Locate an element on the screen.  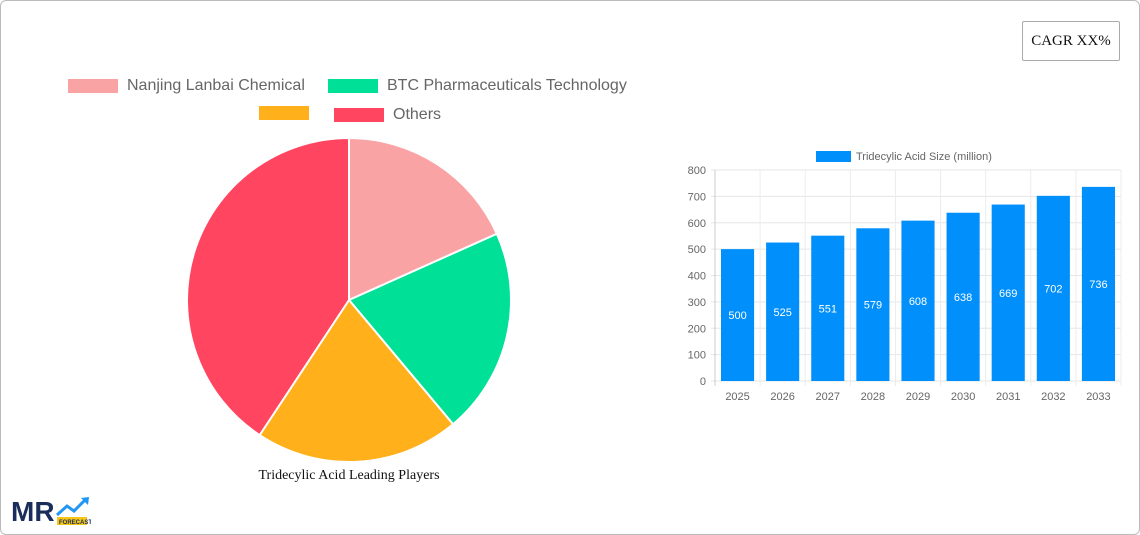
data-label: 638 is located at coordinates (963, 298).